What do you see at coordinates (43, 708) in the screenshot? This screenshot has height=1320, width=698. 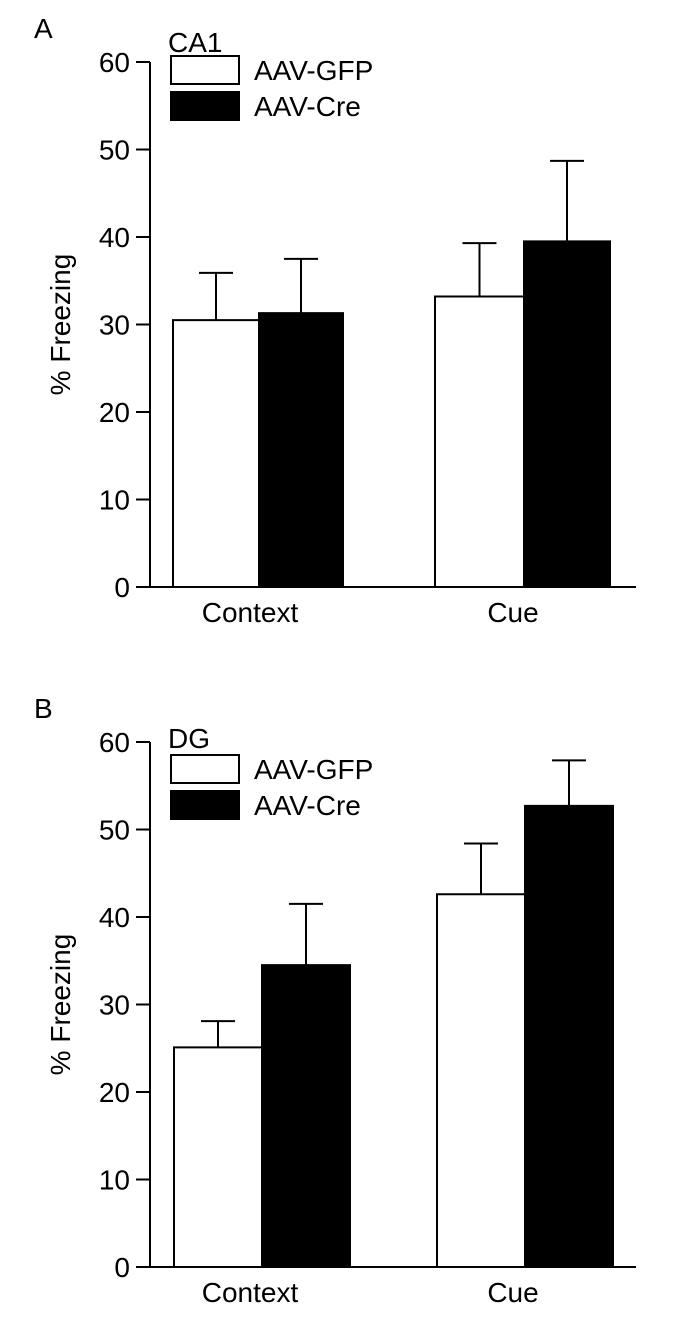 I see `panel-letter: B` at bounding box center [43, 708].